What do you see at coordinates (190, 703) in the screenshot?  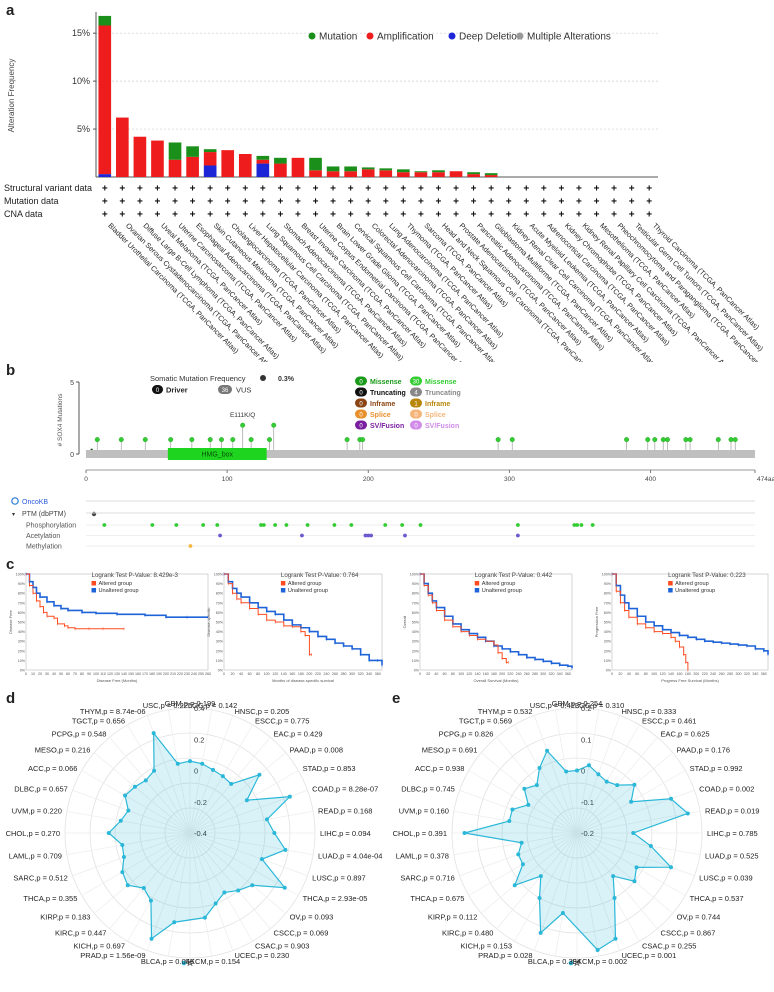 I see `radar-axis-label: GBM,p = 0.199` at bounding box center [190, 703].